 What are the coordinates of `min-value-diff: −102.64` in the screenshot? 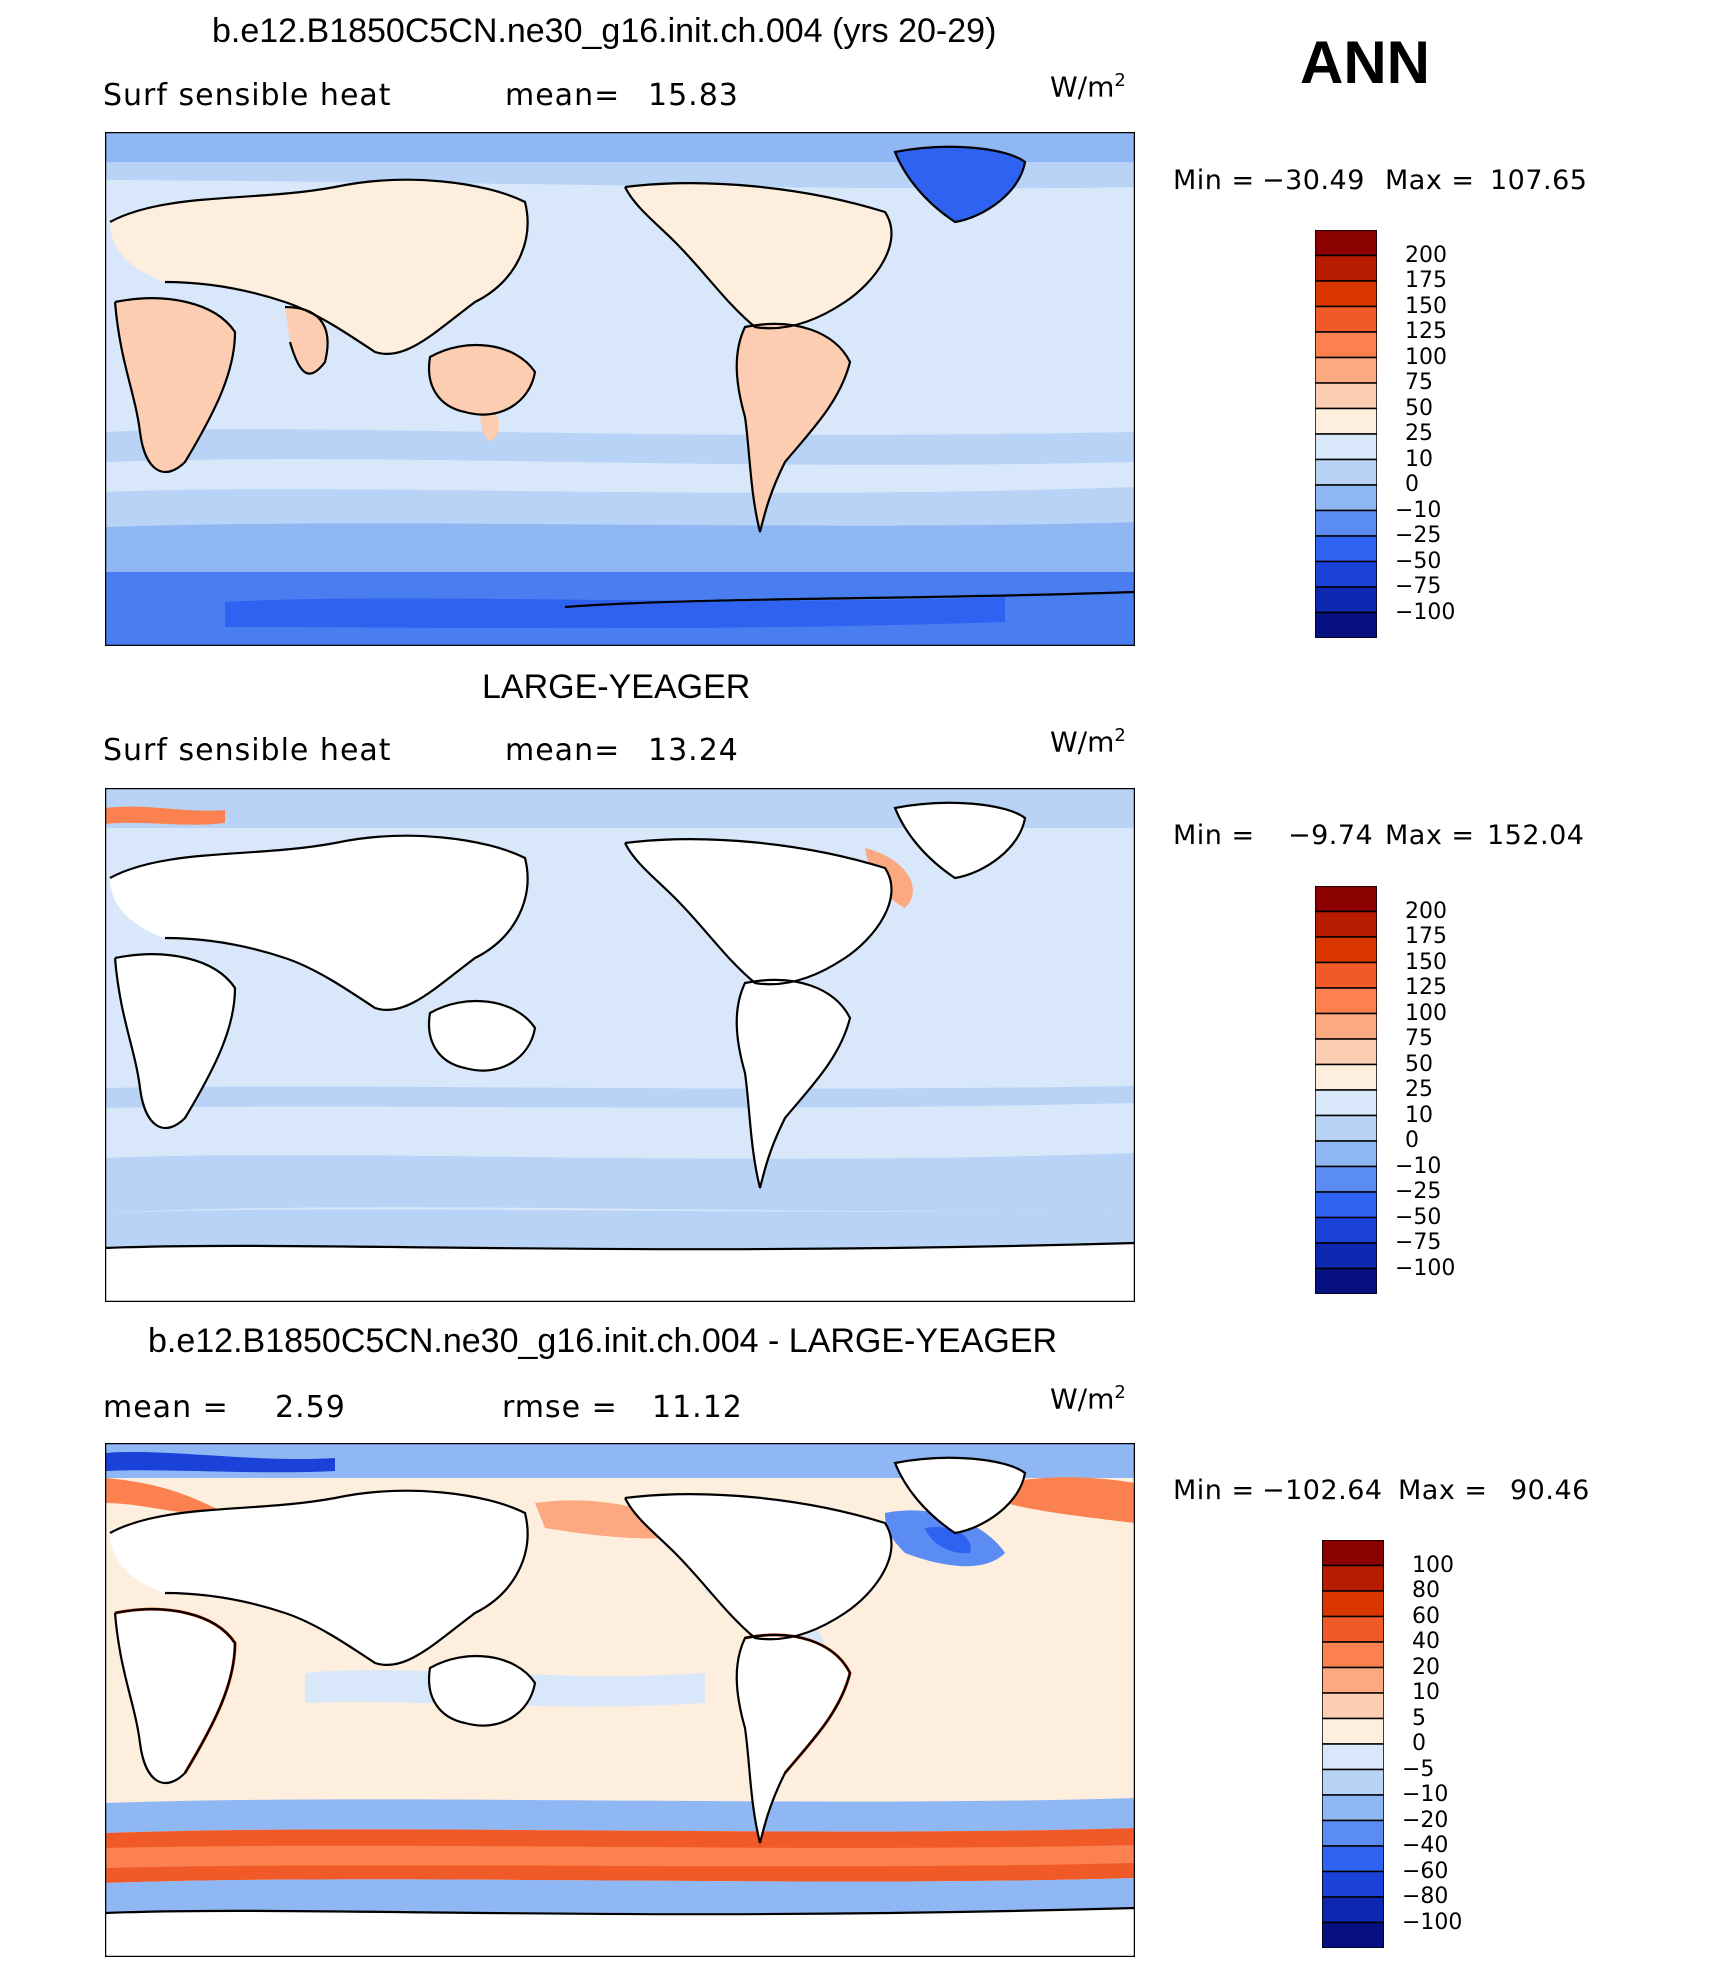 It's located at (1322, 1490).